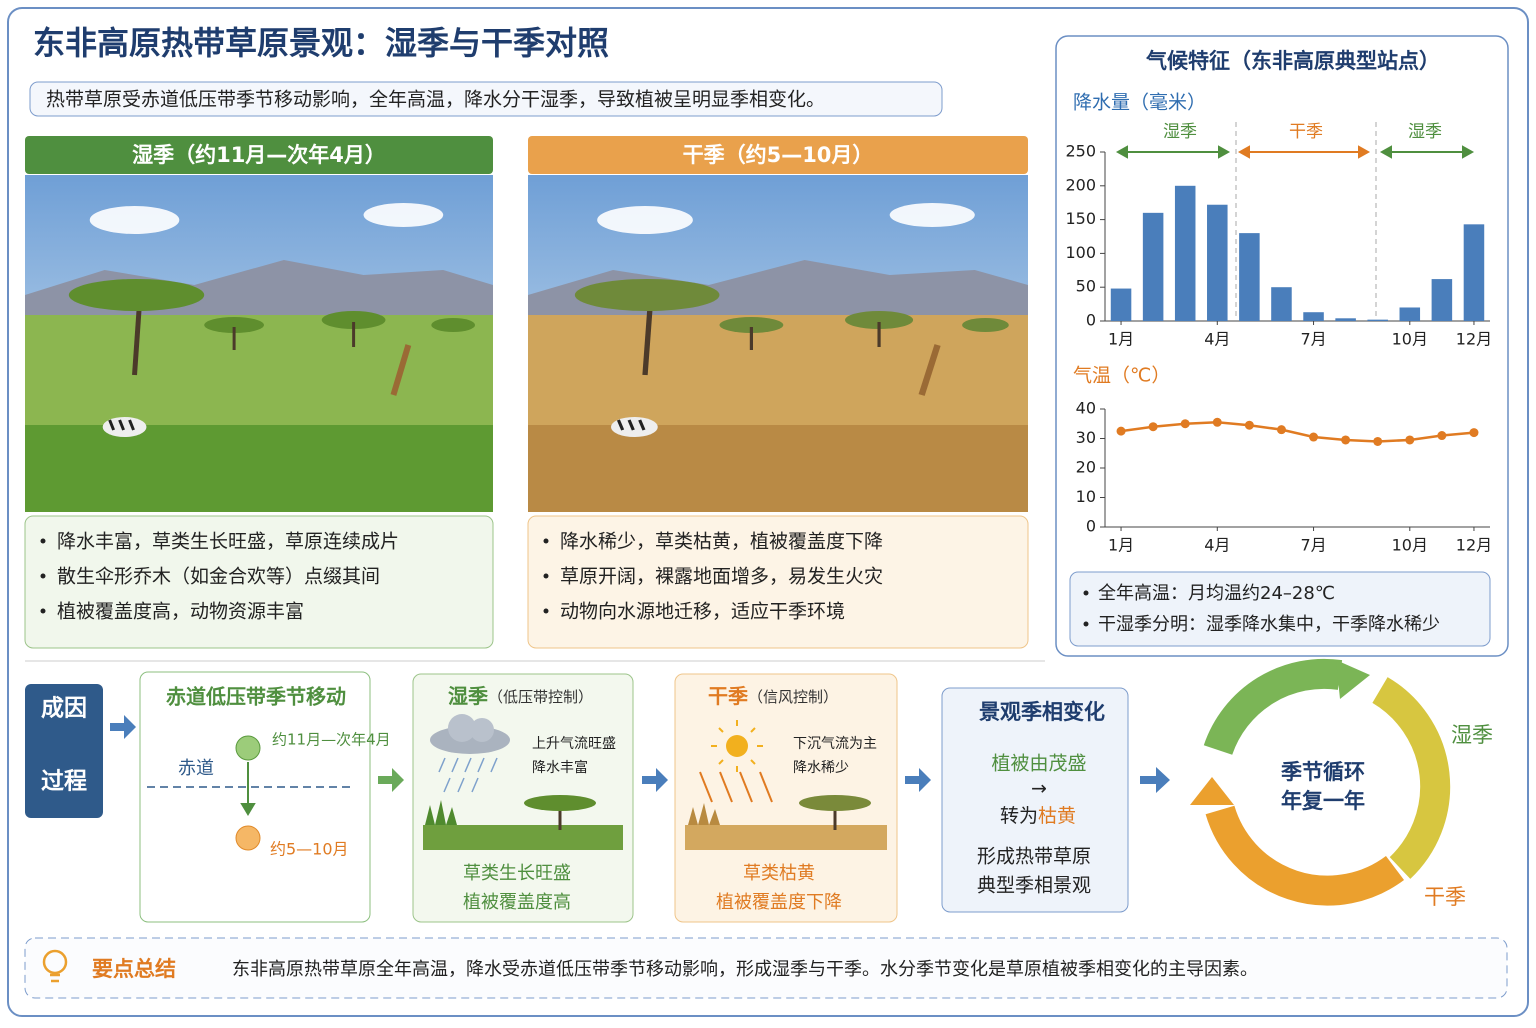 The height and width of the screenshot is (1028, 1536). What do you see at coordinates (1034, 886) in the screenshot?
I see `step4-line: 典型季相景观` at bounding box center [1034, 886].